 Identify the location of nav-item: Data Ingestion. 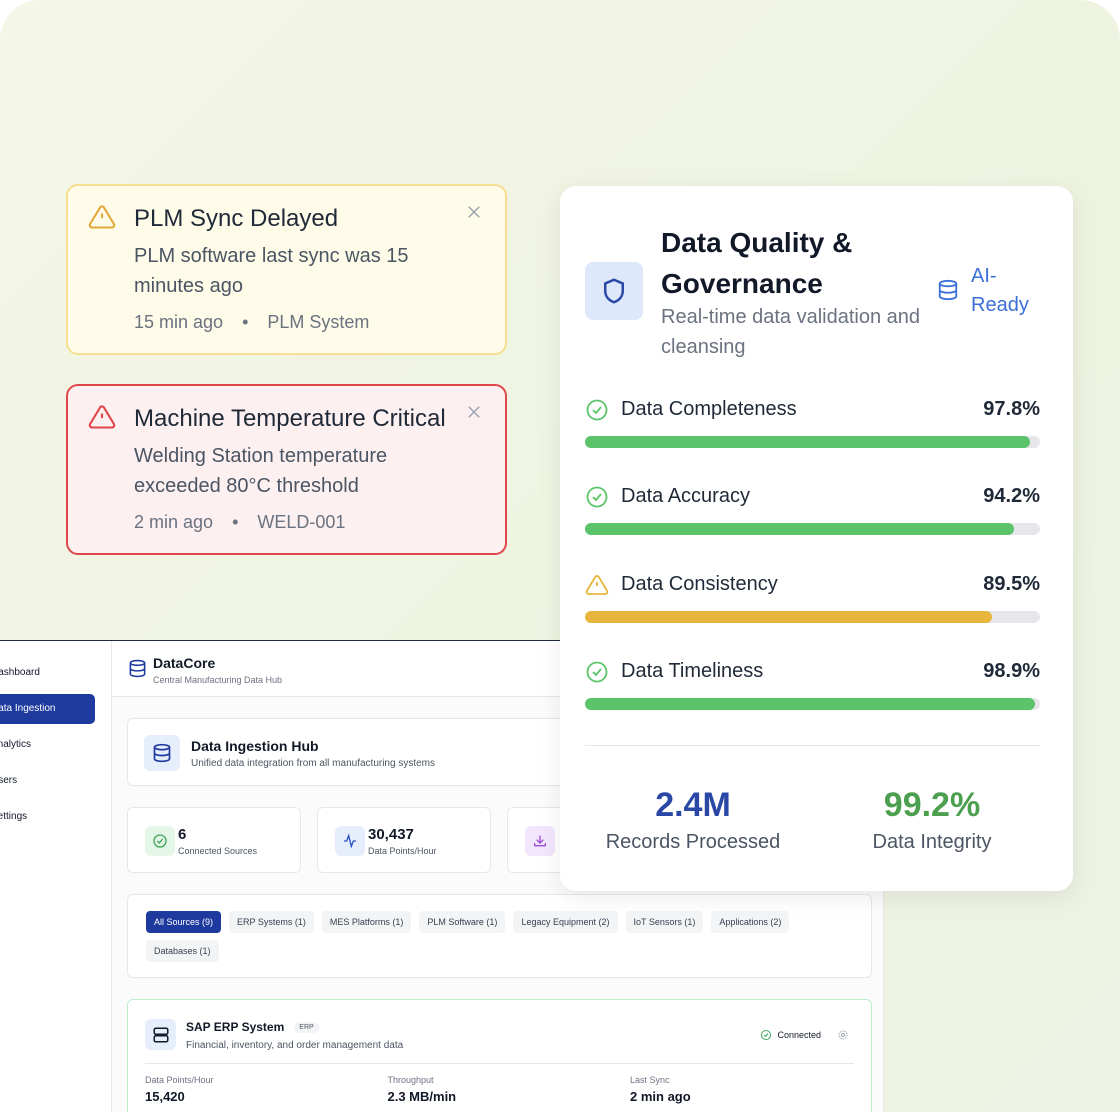
(28, 708).